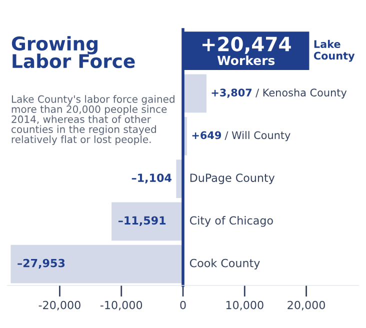  Describe the element at coordinates (152, 179) in the screenshot. I see `data-label: –1,104` at that location.